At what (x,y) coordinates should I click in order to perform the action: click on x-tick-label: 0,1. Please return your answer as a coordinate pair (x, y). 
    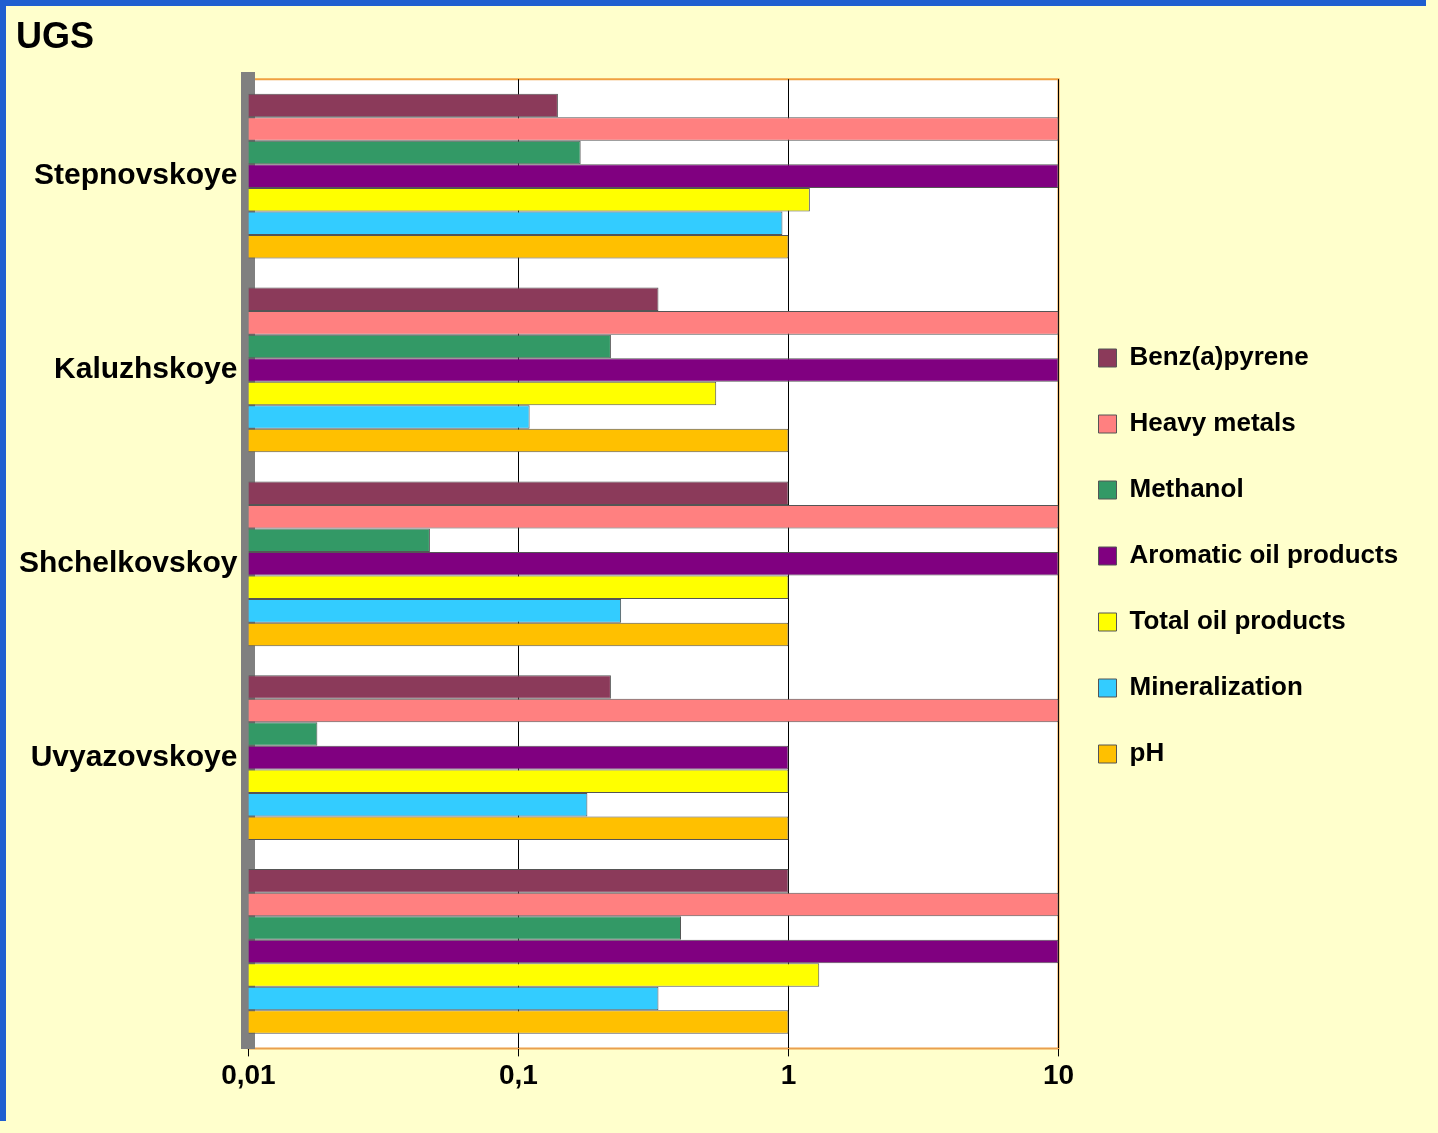
    Looking at the image, I should click on (518, 1074).